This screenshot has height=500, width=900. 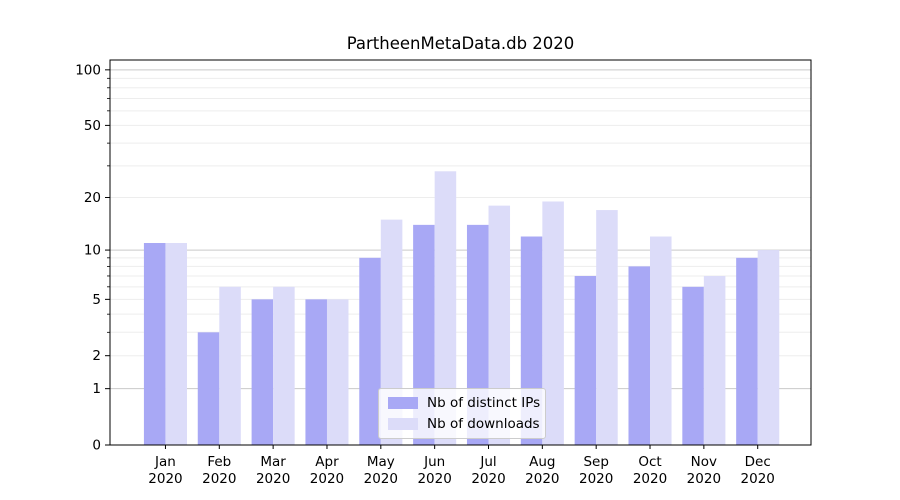 What do you see at coordinates (337, 372) in the screenshot?
I see `bar-downloads-apr` at bounding box center [337, 372].